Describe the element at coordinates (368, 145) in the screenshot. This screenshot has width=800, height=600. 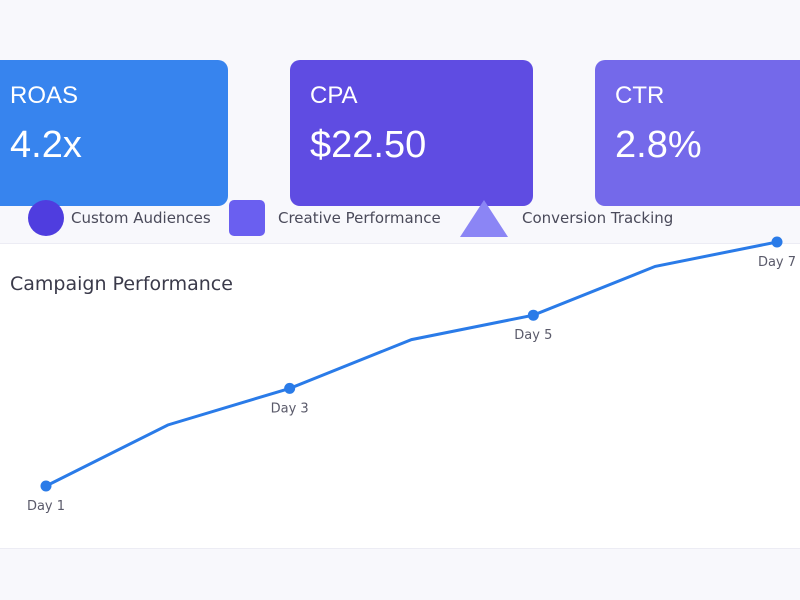
I see `kpi-value: $22.50` at that location.